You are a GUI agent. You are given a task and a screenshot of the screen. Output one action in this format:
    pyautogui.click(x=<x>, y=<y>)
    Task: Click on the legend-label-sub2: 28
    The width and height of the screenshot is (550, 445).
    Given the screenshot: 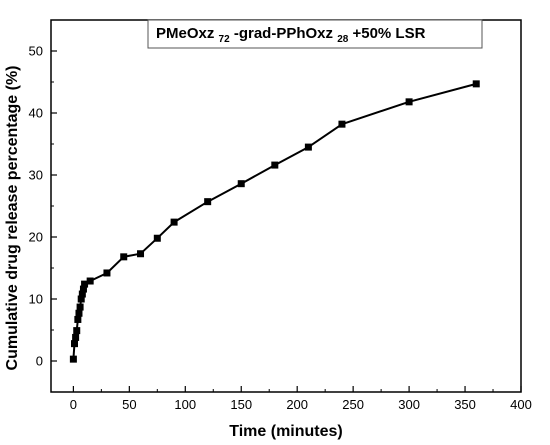 What is the action you would take?
    pyautogui.click(x=343, y=39)
    